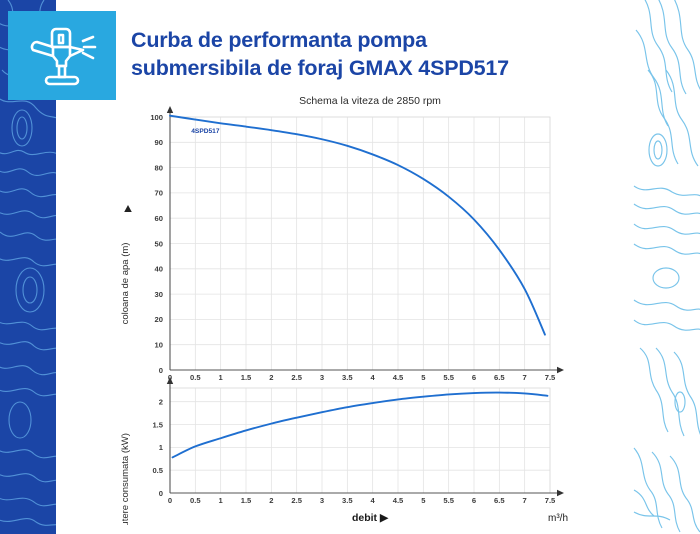 This screenshot has height=534, width=700. Describe the element at coordinates (271, 500) in the screenshot. I see `power-x-tick-label: 2` at that location.